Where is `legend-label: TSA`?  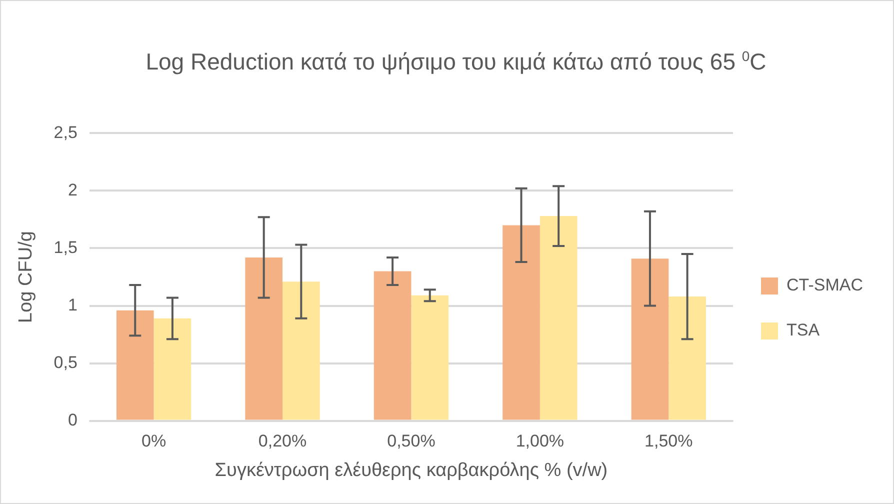 legend-label: TSA is located at coordinates (803, 330).